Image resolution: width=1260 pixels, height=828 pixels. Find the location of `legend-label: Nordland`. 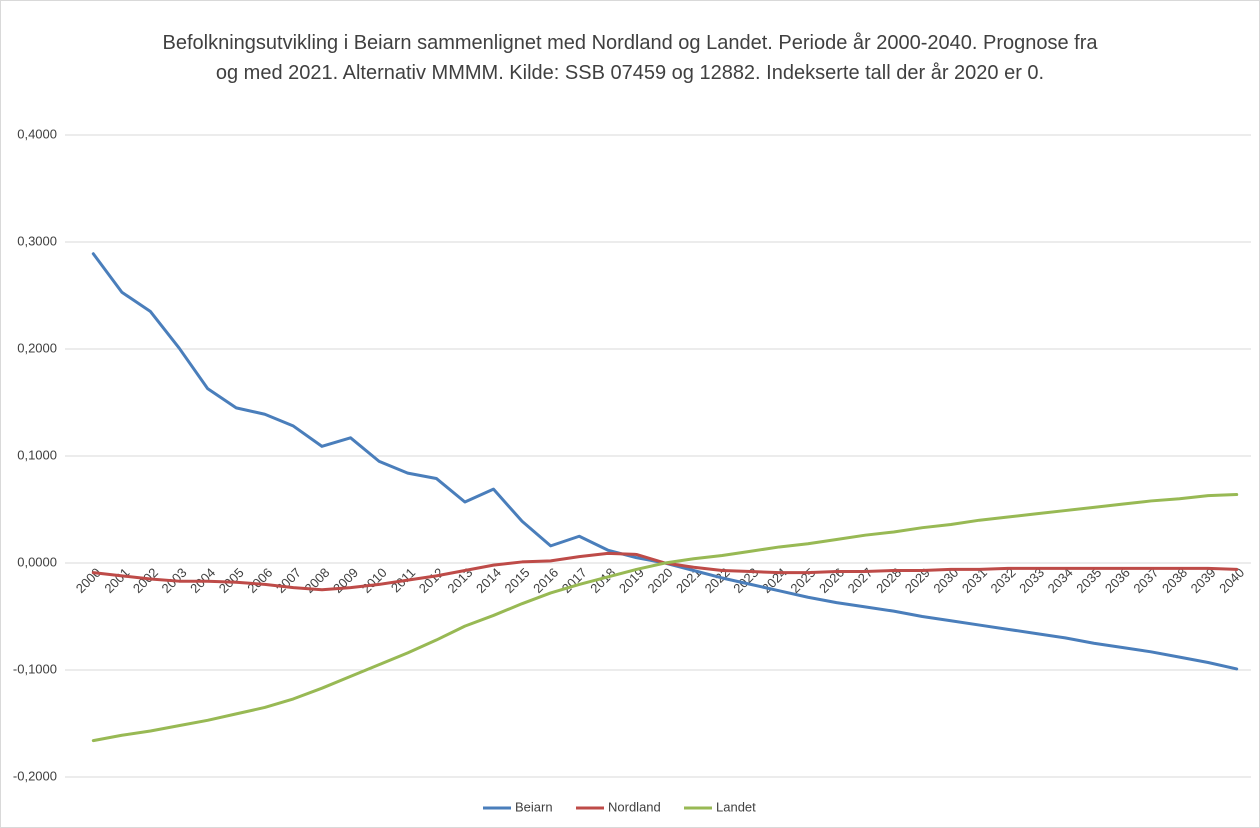

legend-label: Nordland is located at coordinates (634, 806).